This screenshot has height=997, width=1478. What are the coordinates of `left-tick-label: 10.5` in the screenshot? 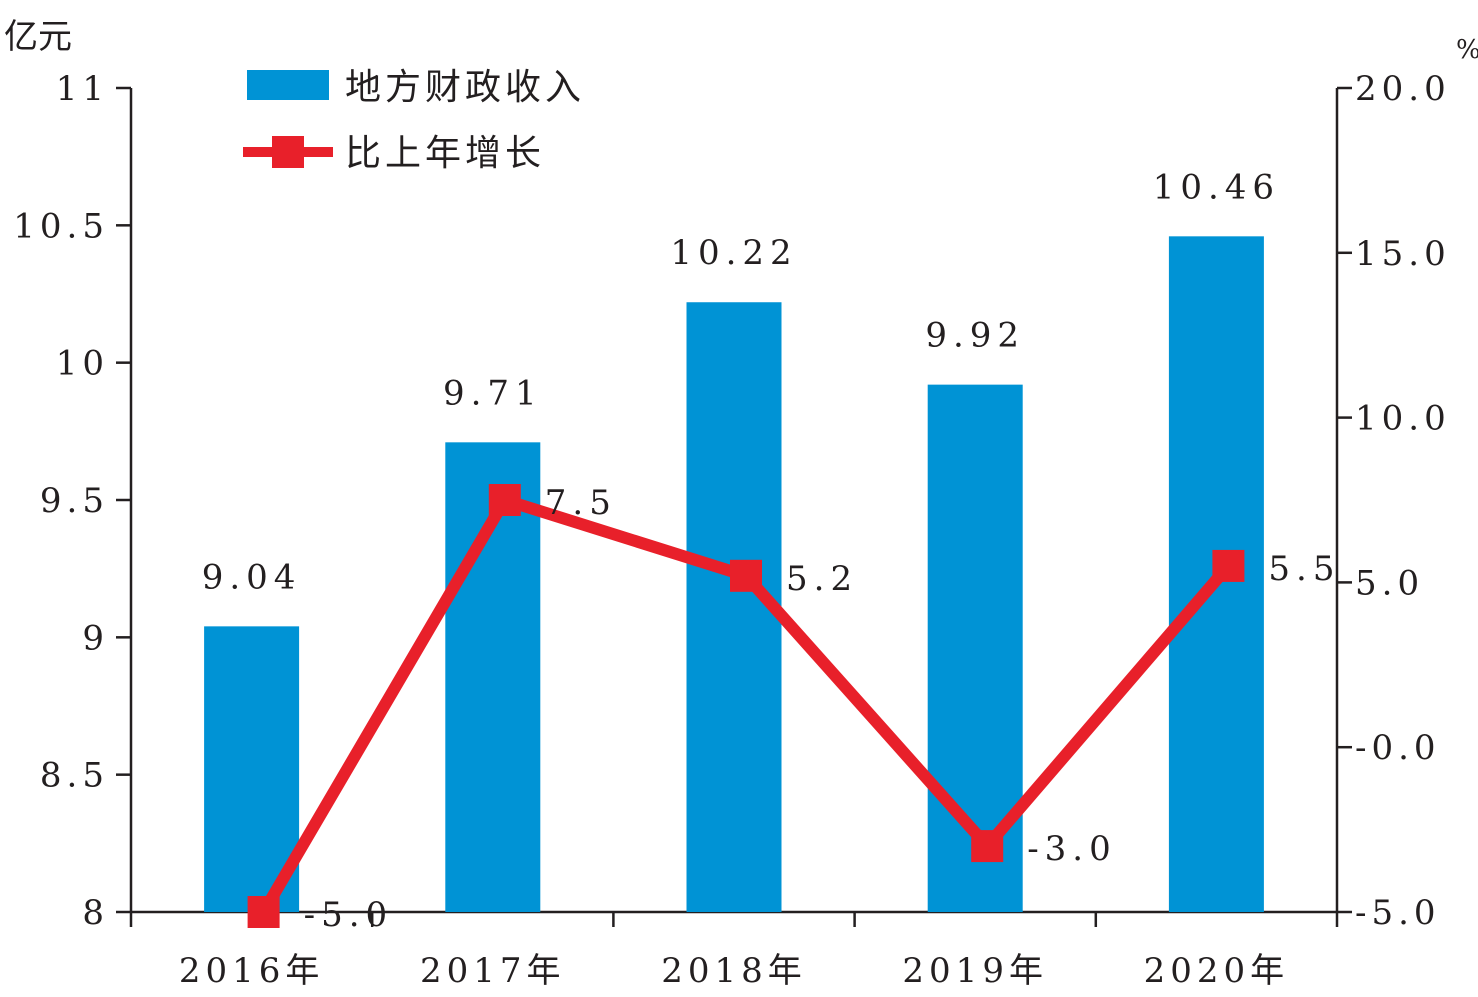 It's located at (61, 226).